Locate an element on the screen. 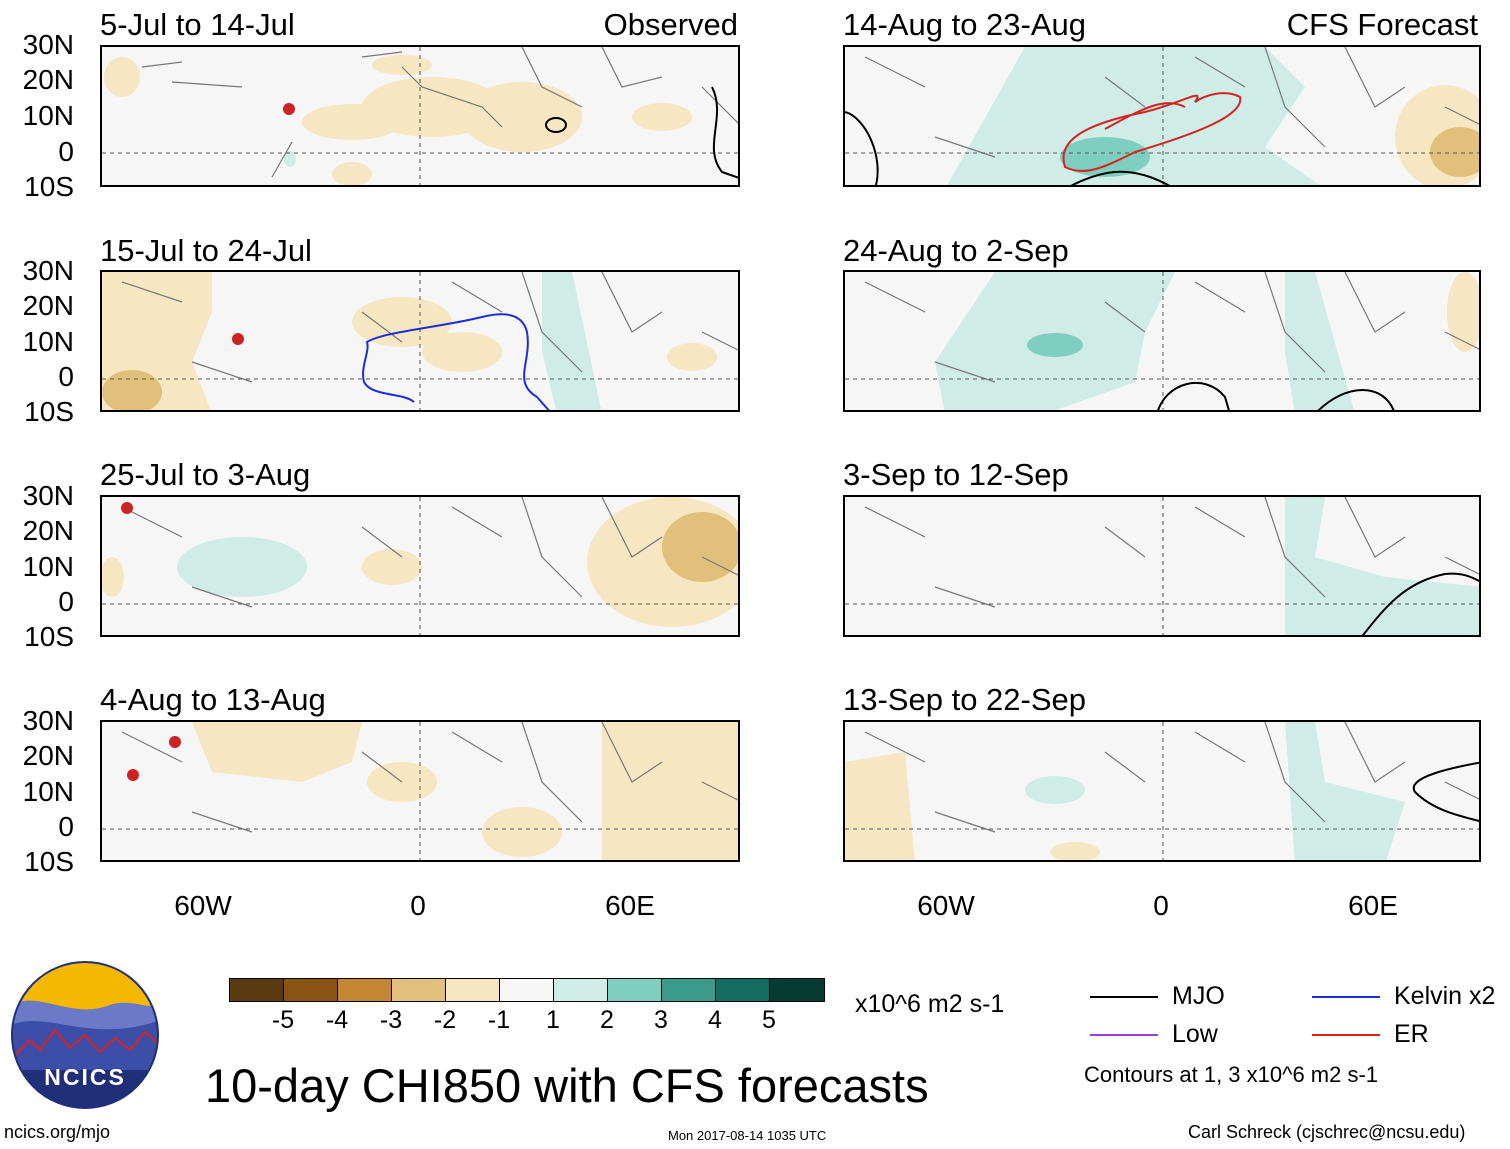  colorbar is located at coordinates (527, 990).